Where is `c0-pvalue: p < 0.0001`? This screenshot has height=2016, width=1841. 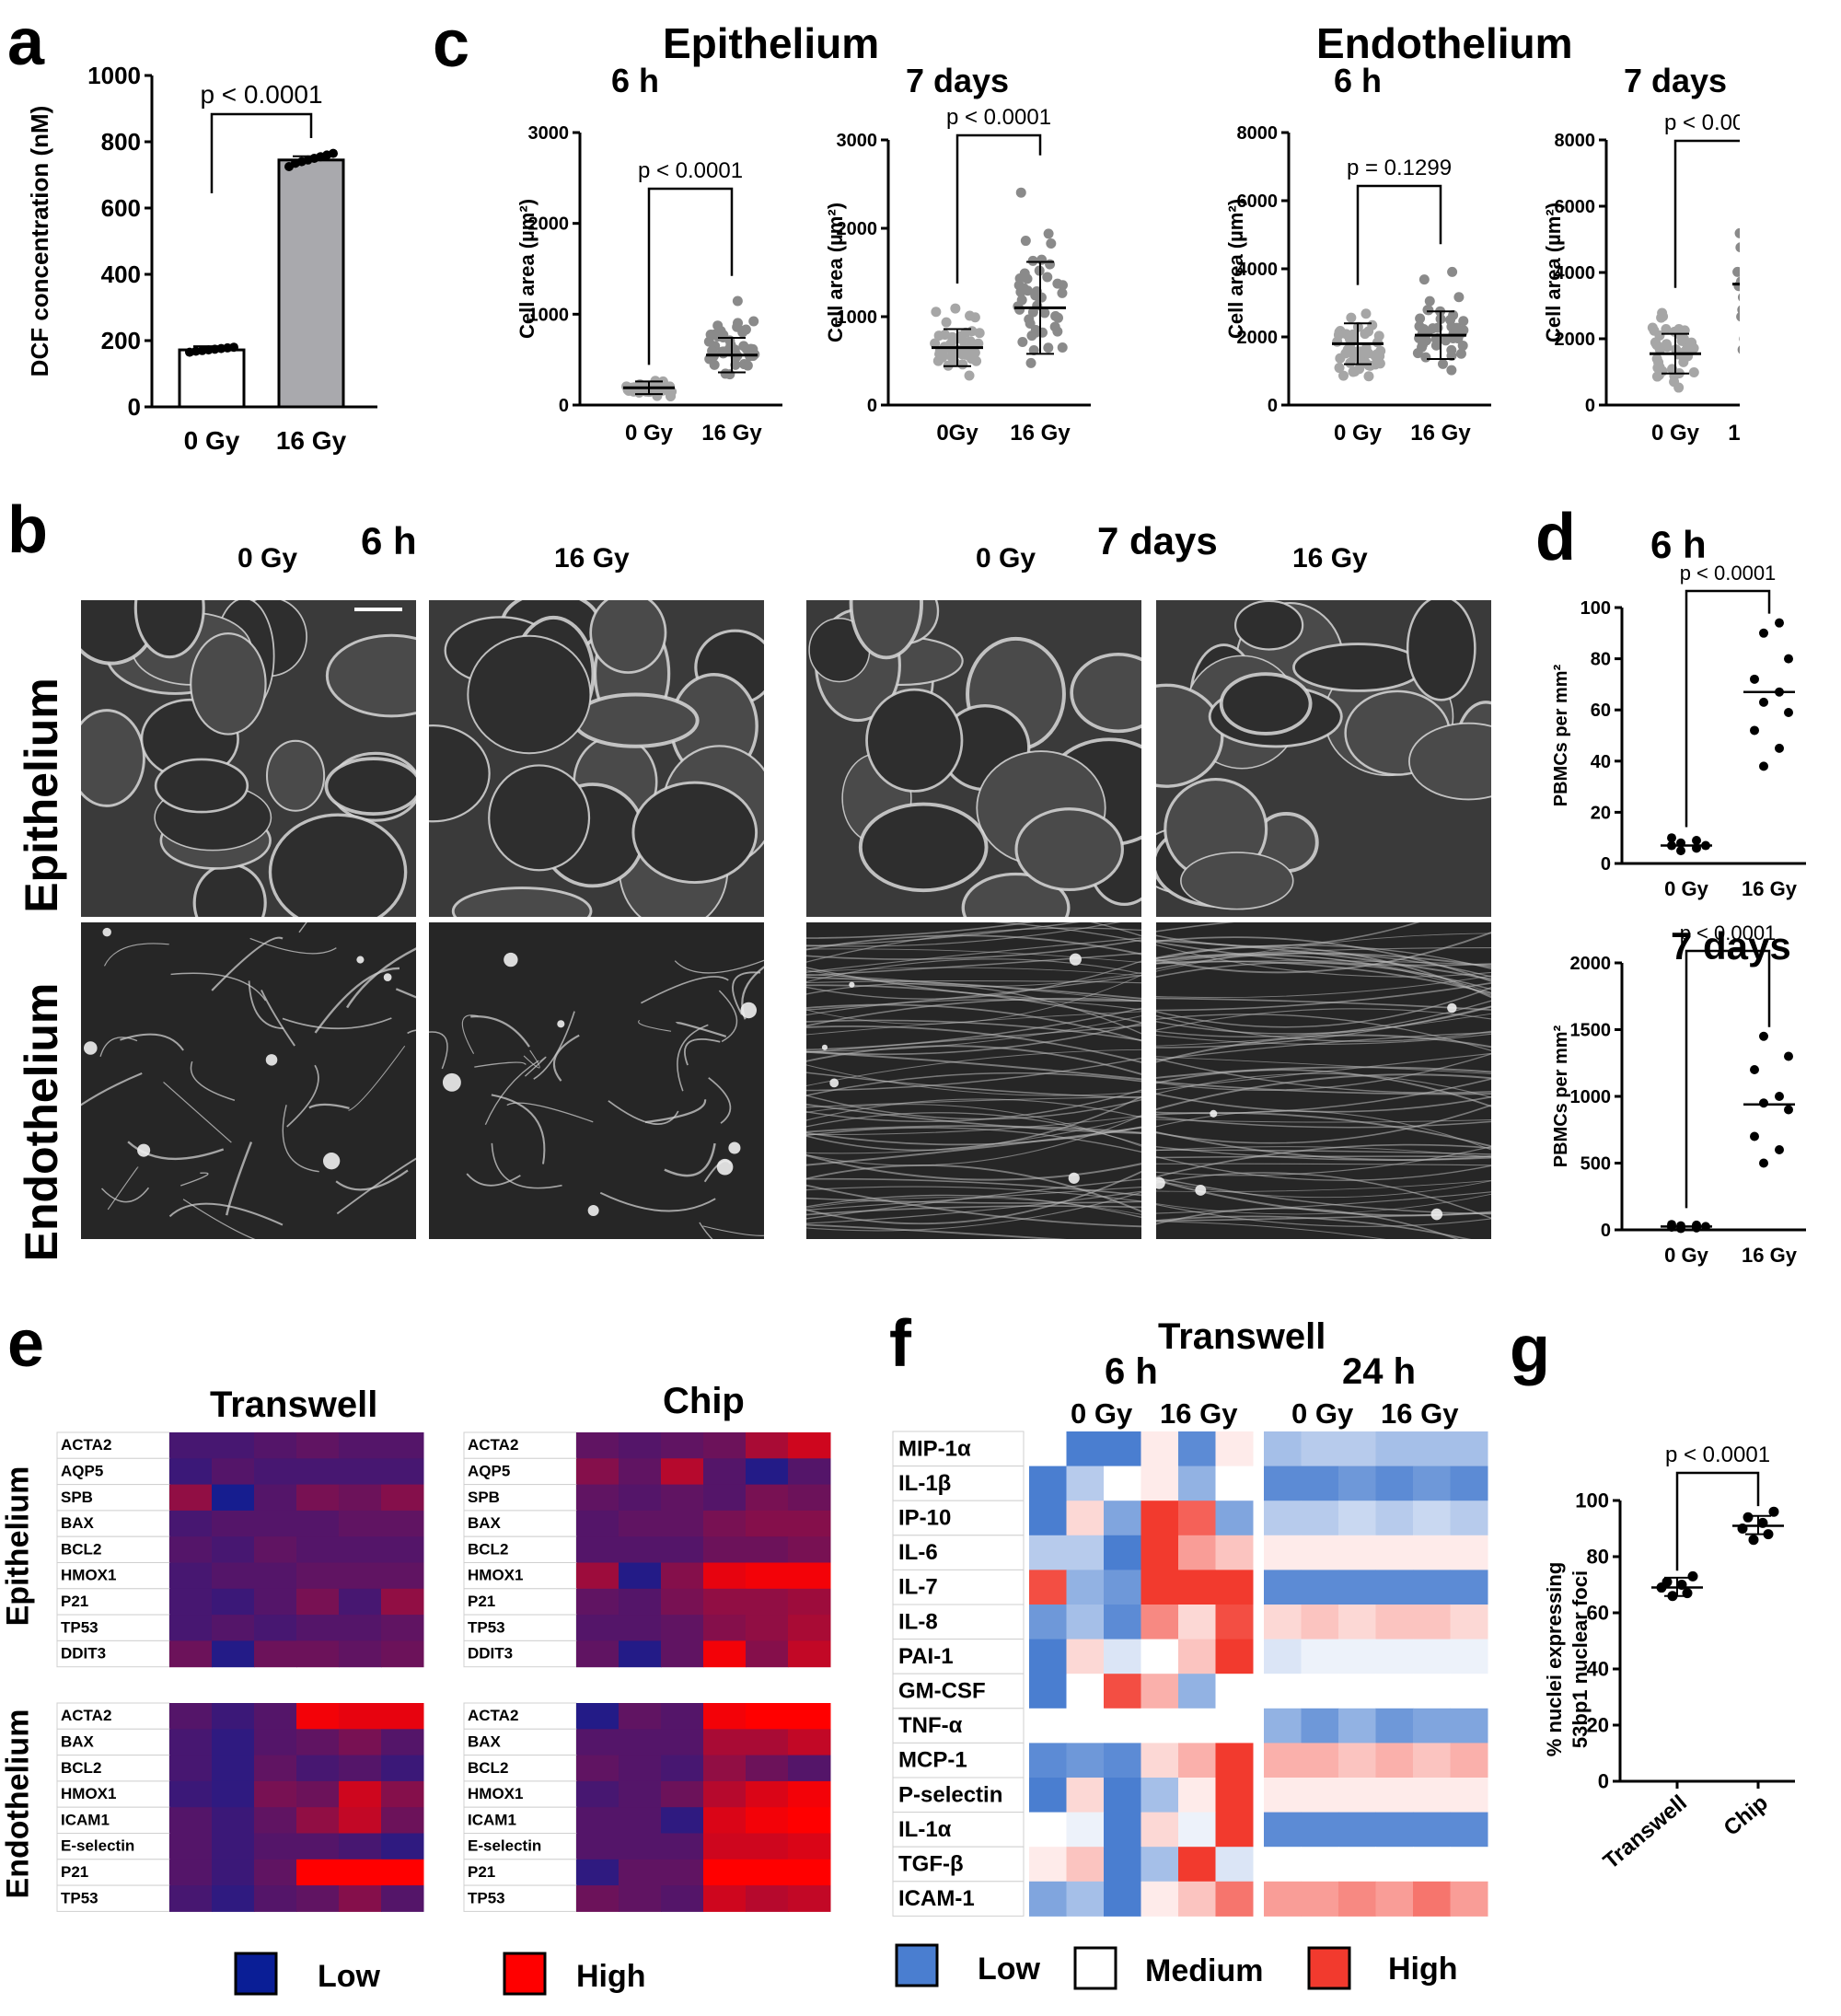 c0-pvalue: p < 0.0001 is located at coordinates (690, 170).